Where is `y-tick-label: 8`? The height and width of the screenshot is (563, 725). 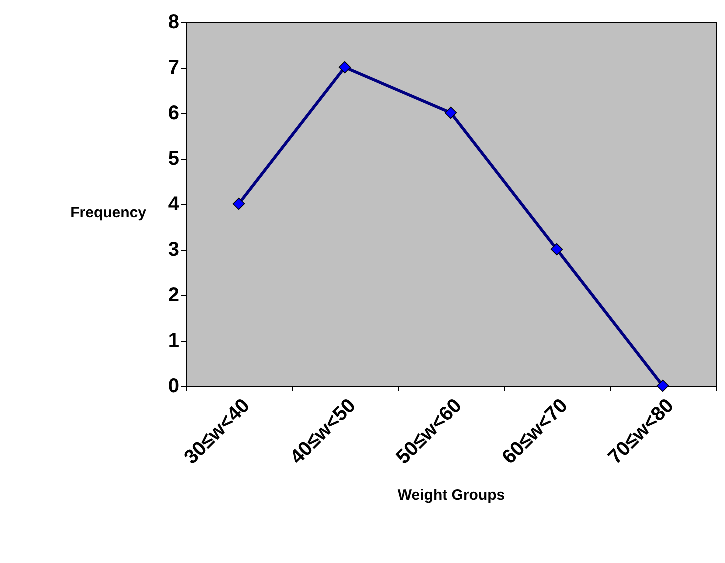 y-tick-label: 8 is located at coordinates (174, 23).